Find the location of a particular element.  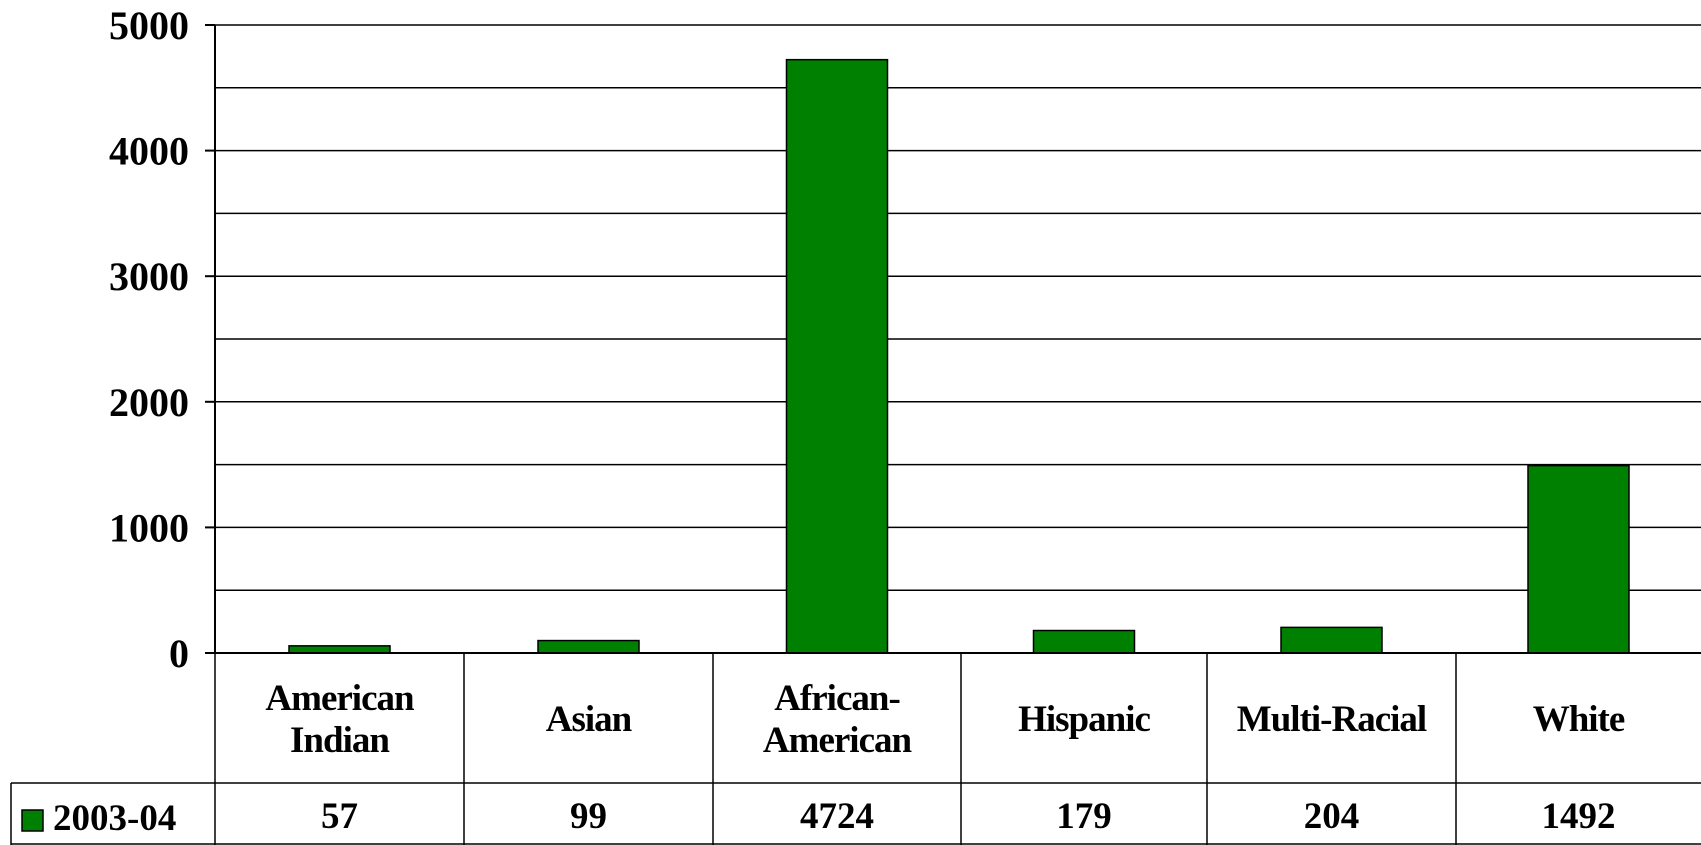

value-label: 57 is located at coordinates (339, 816).